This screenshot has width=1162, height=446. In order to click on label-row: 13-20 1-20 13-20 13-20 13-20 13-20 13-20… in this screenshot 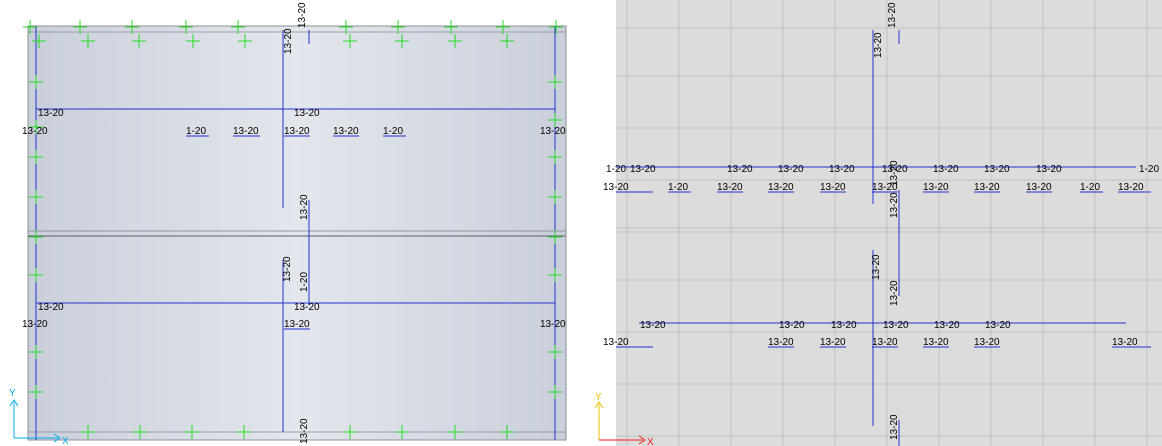, I will do `click(873, 187)`.